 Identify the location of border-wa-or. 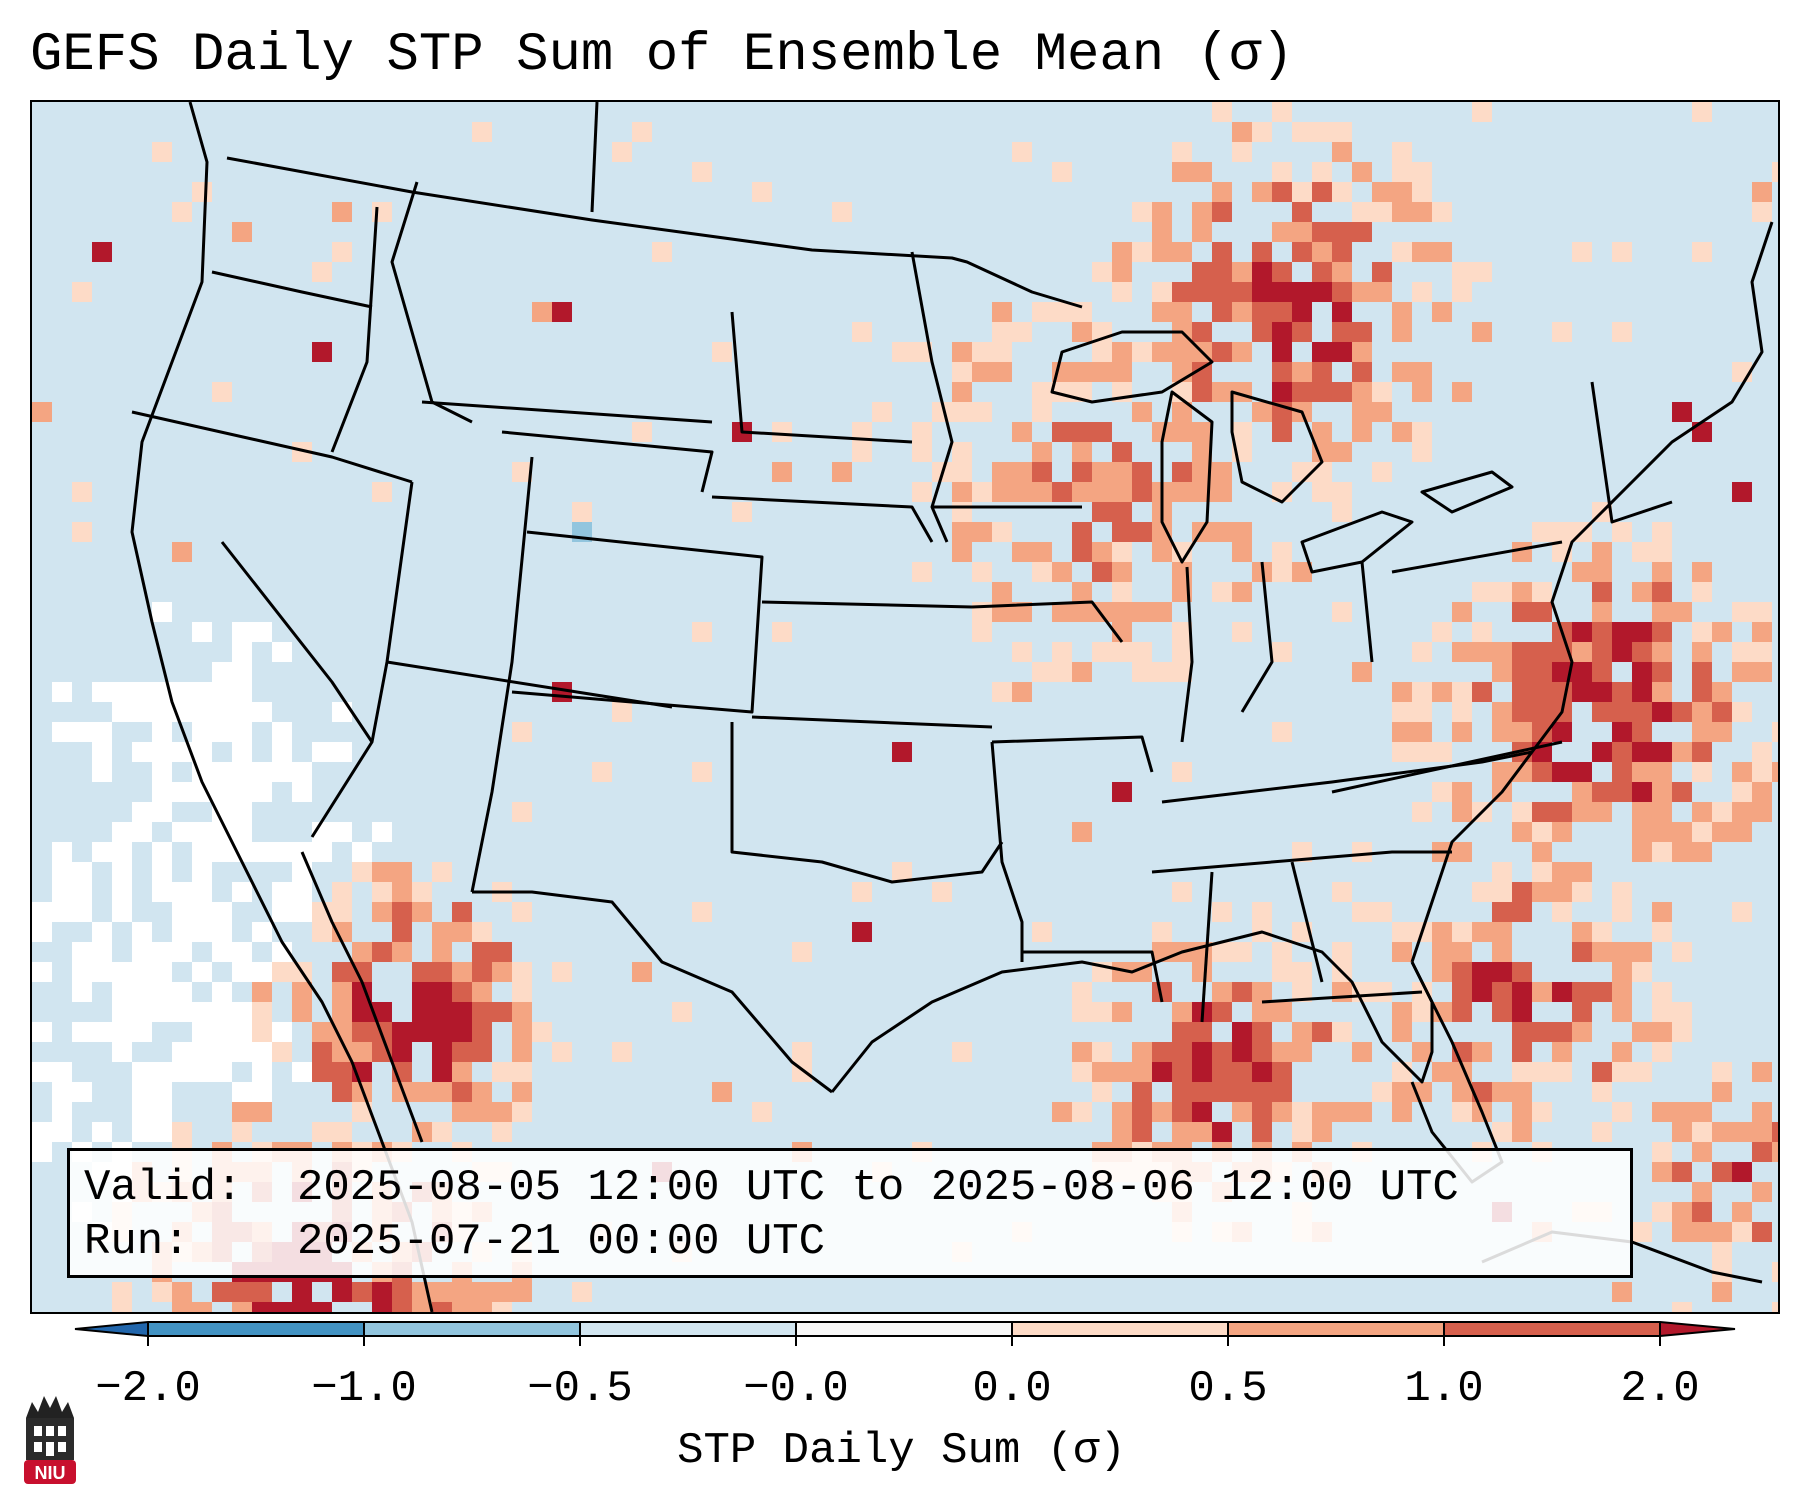
(292, 289).